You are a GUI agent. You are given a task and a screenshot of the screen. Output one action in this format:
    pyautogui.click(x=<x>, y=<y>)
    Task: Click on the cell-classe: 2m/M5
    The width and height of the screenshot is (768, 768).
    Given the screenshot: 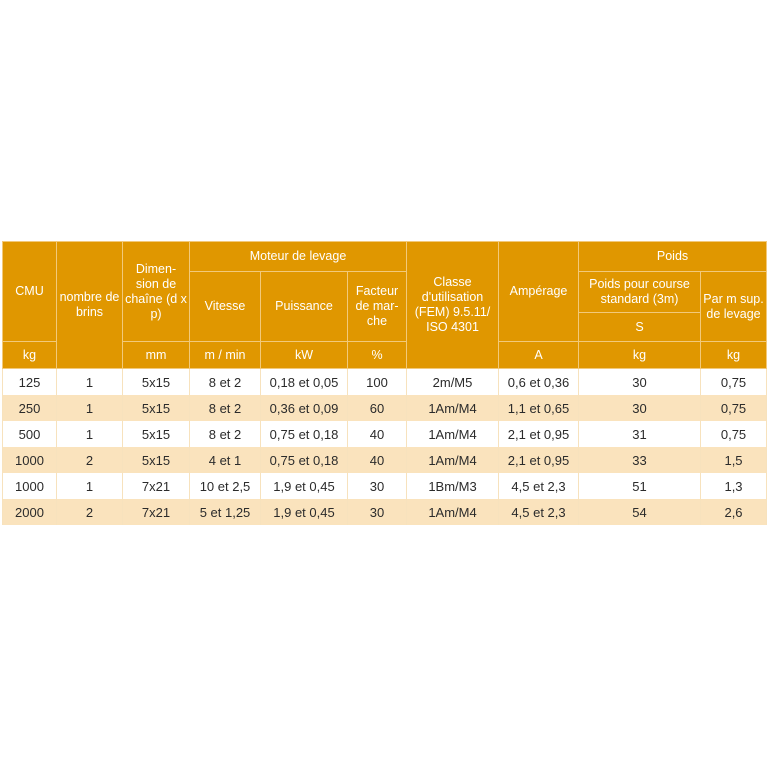 What is the action you would take?
    pyautogui.click(x=453, y=381)
    